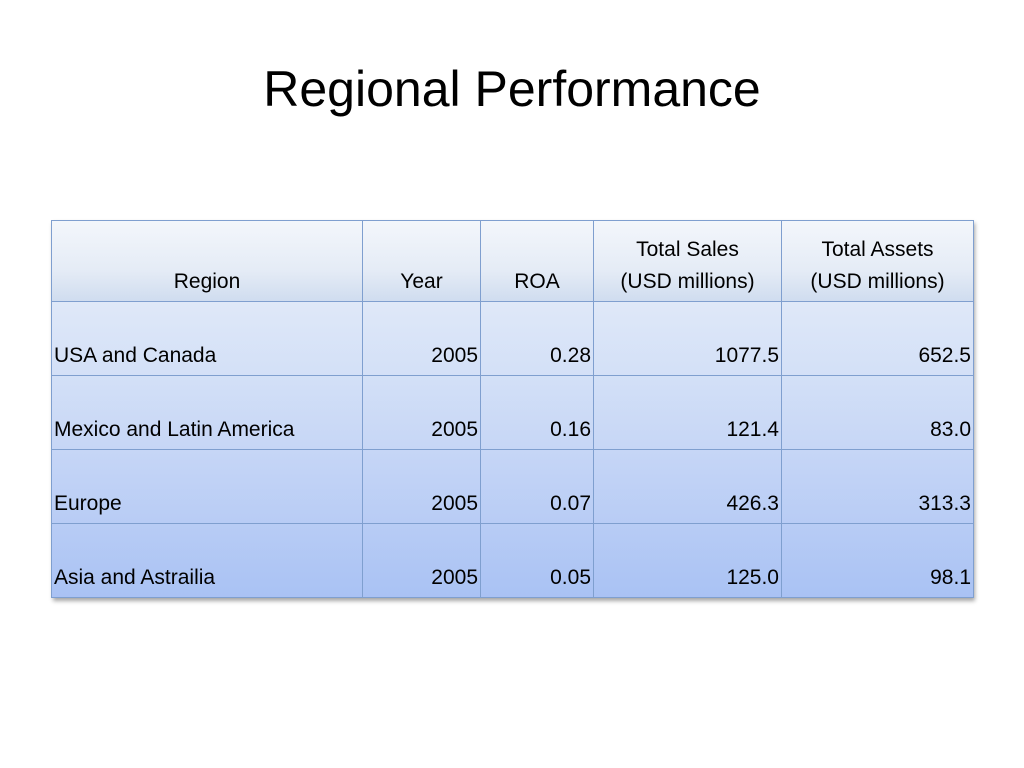 The width and height of the screenshot is (1024, 768). What do you see at coordinates (687, 249) in the screenshot?
I see `header-total-sales-line1: Total Sales` at bounding box center [687, 249].